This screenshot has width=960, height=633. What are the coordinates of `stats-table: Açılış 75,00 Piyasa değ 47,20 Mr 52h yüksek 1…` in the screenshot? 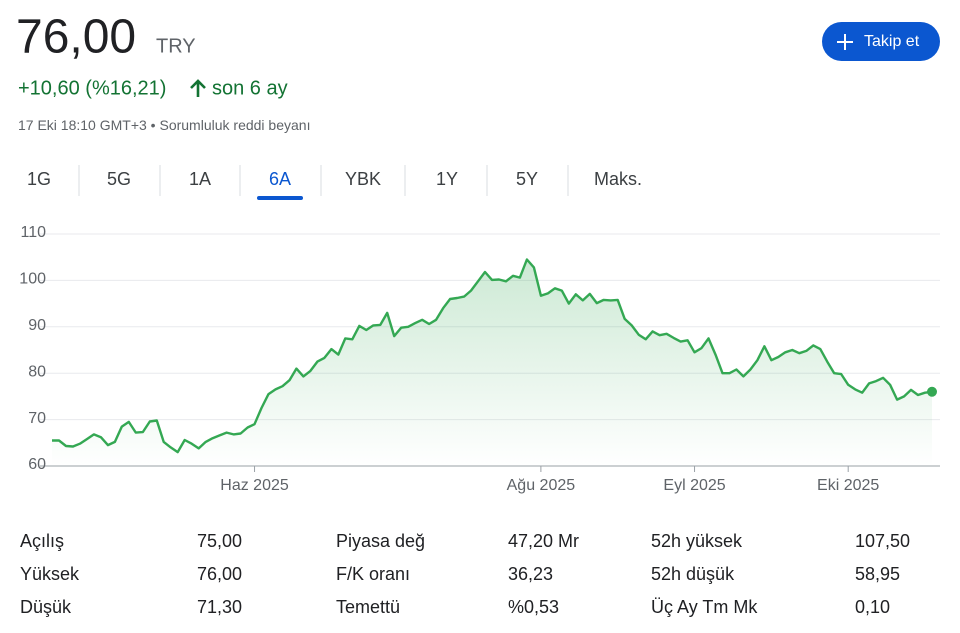 It's located at (465, 574).